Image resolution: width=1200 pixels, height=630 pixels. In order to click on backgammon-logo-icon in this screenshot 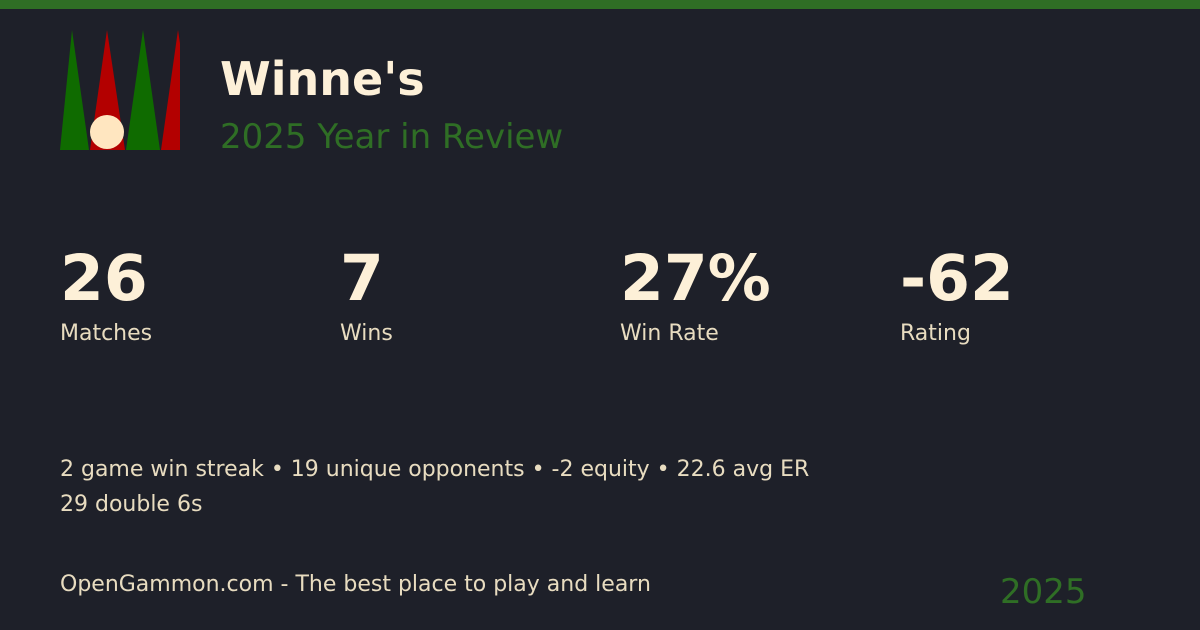, I will do `click(120, 90)`.